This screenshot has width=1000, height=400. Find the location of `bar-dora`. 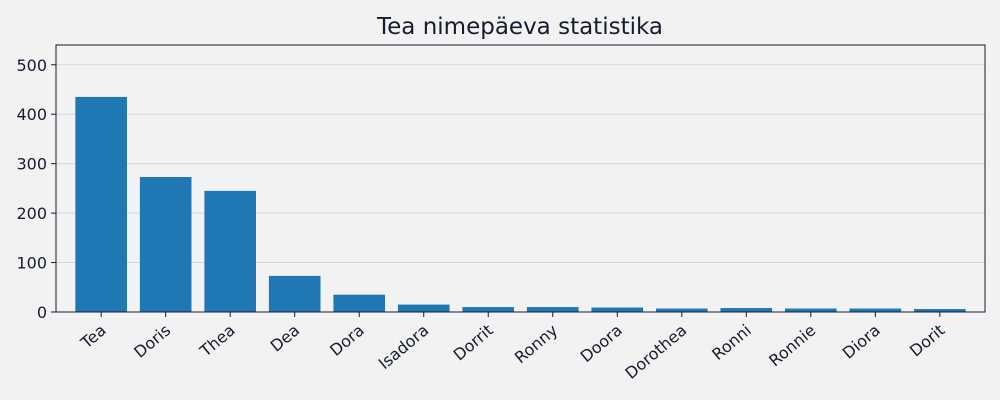

bar-dora is located at coordinates (359, 303).